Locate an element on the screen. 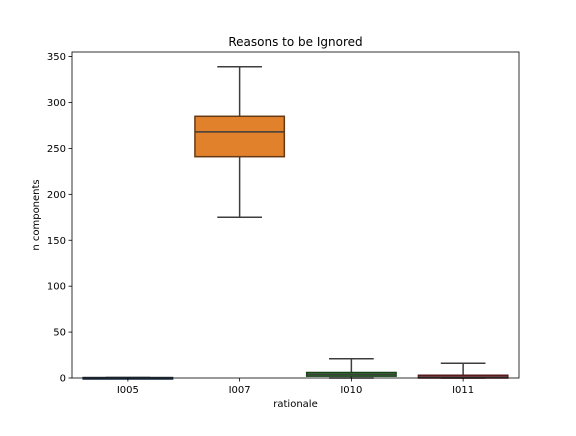 This screenshot has width=576, height=436. y-tick-label: 150 is located at coordinates (56, 241).